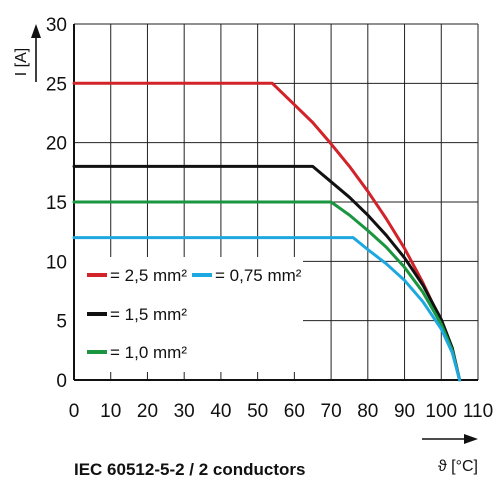 This screenshot has height=500, width=500. I want to click on y-tick-label: 20, so click(56, 144).